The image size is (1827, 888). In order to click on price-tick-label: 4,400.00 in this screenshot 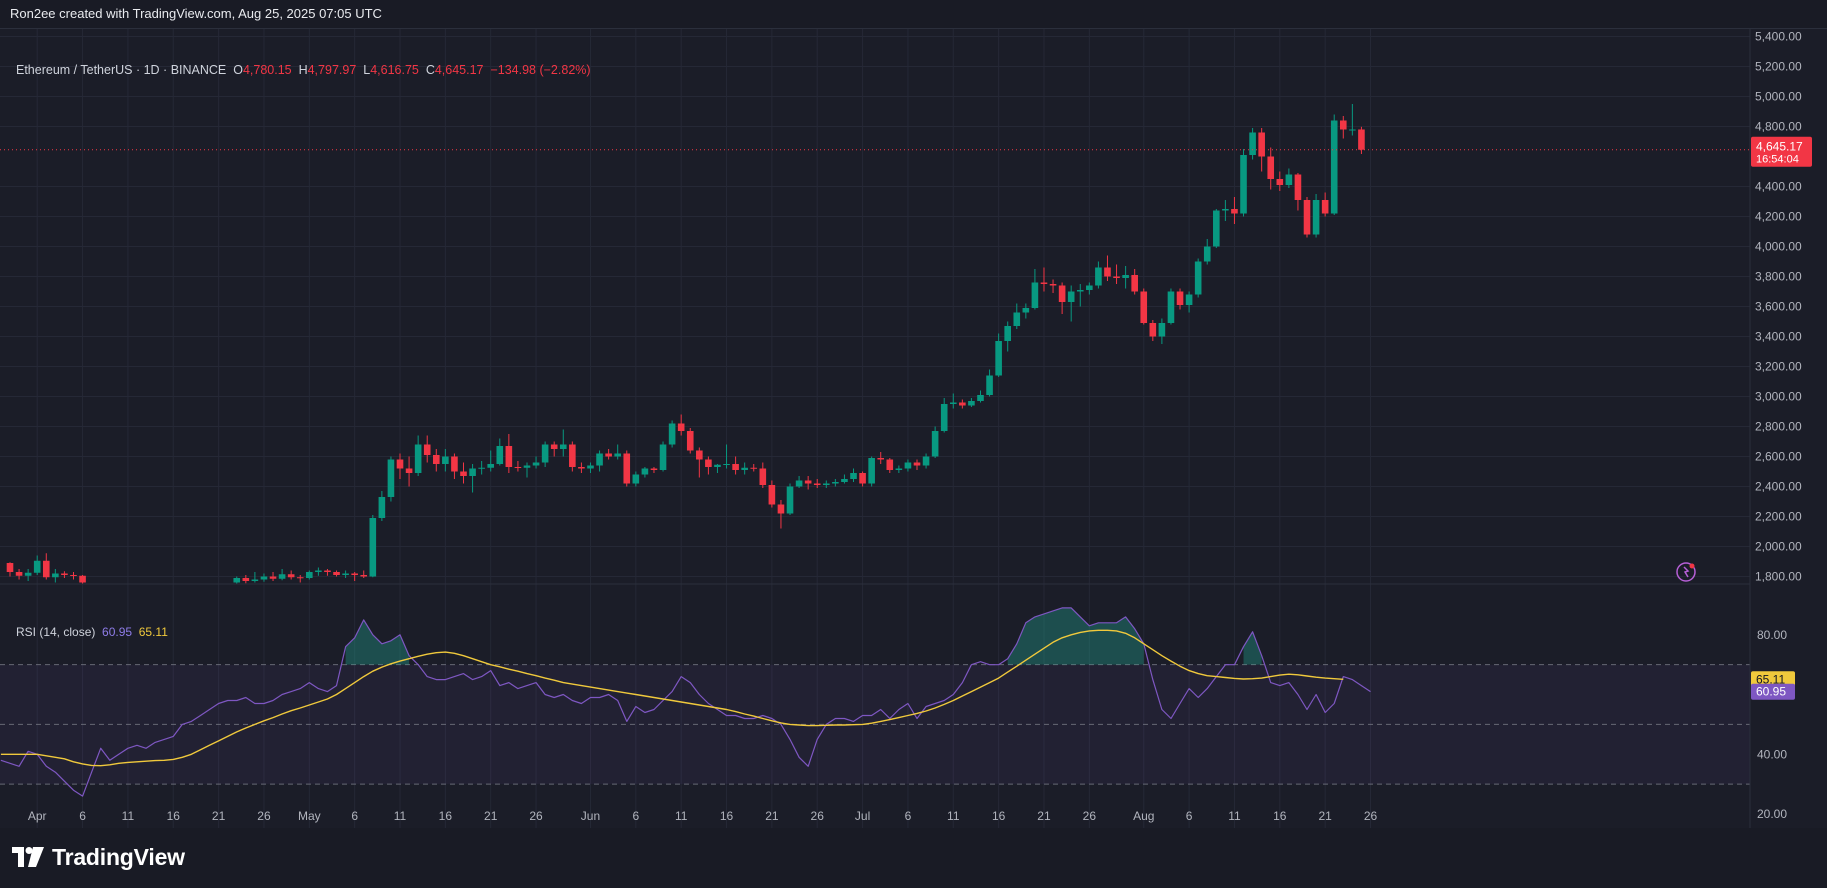, I will do `click(1778, 187)`.